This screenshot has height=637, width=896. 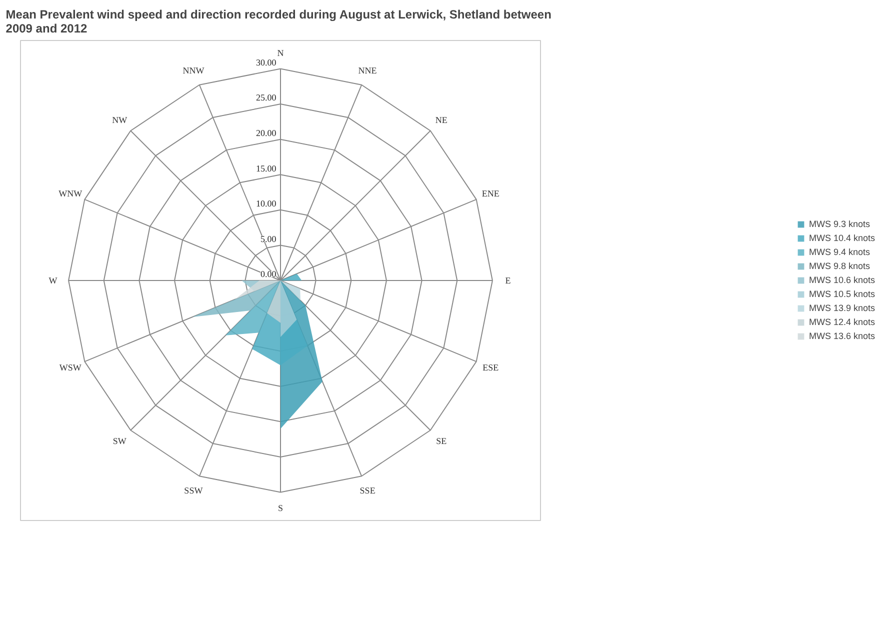 What do you see at coordinates (266, 168) in the screenshot?
I see `y-tick-label: 15.00` at bounding box center [266, 168].